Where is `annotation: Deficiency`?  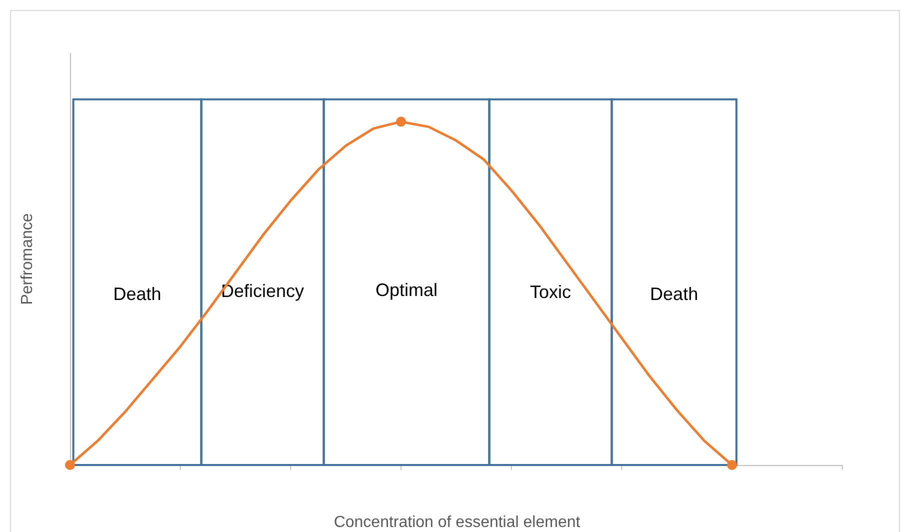
annotation: Deficiency is located at coordinates (262, 291).